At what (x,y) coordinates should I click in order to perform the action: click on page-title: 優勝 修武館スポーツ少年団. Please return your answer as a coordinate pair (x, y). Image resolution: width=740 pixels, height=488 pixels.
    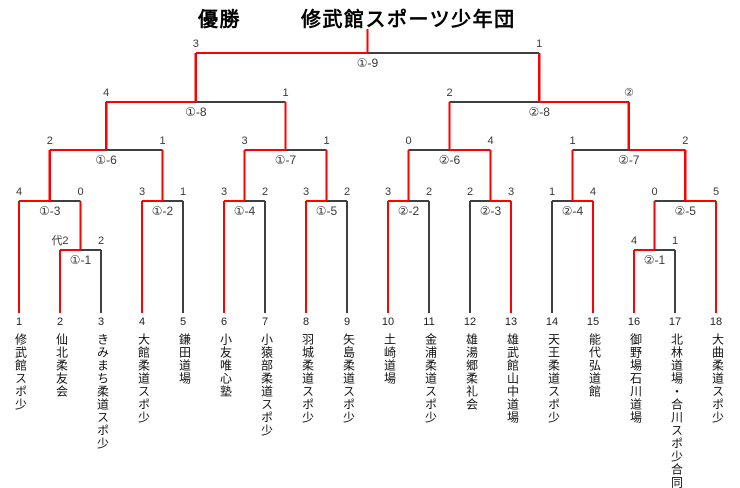
    Looking at the image, I should click on (357, 17).